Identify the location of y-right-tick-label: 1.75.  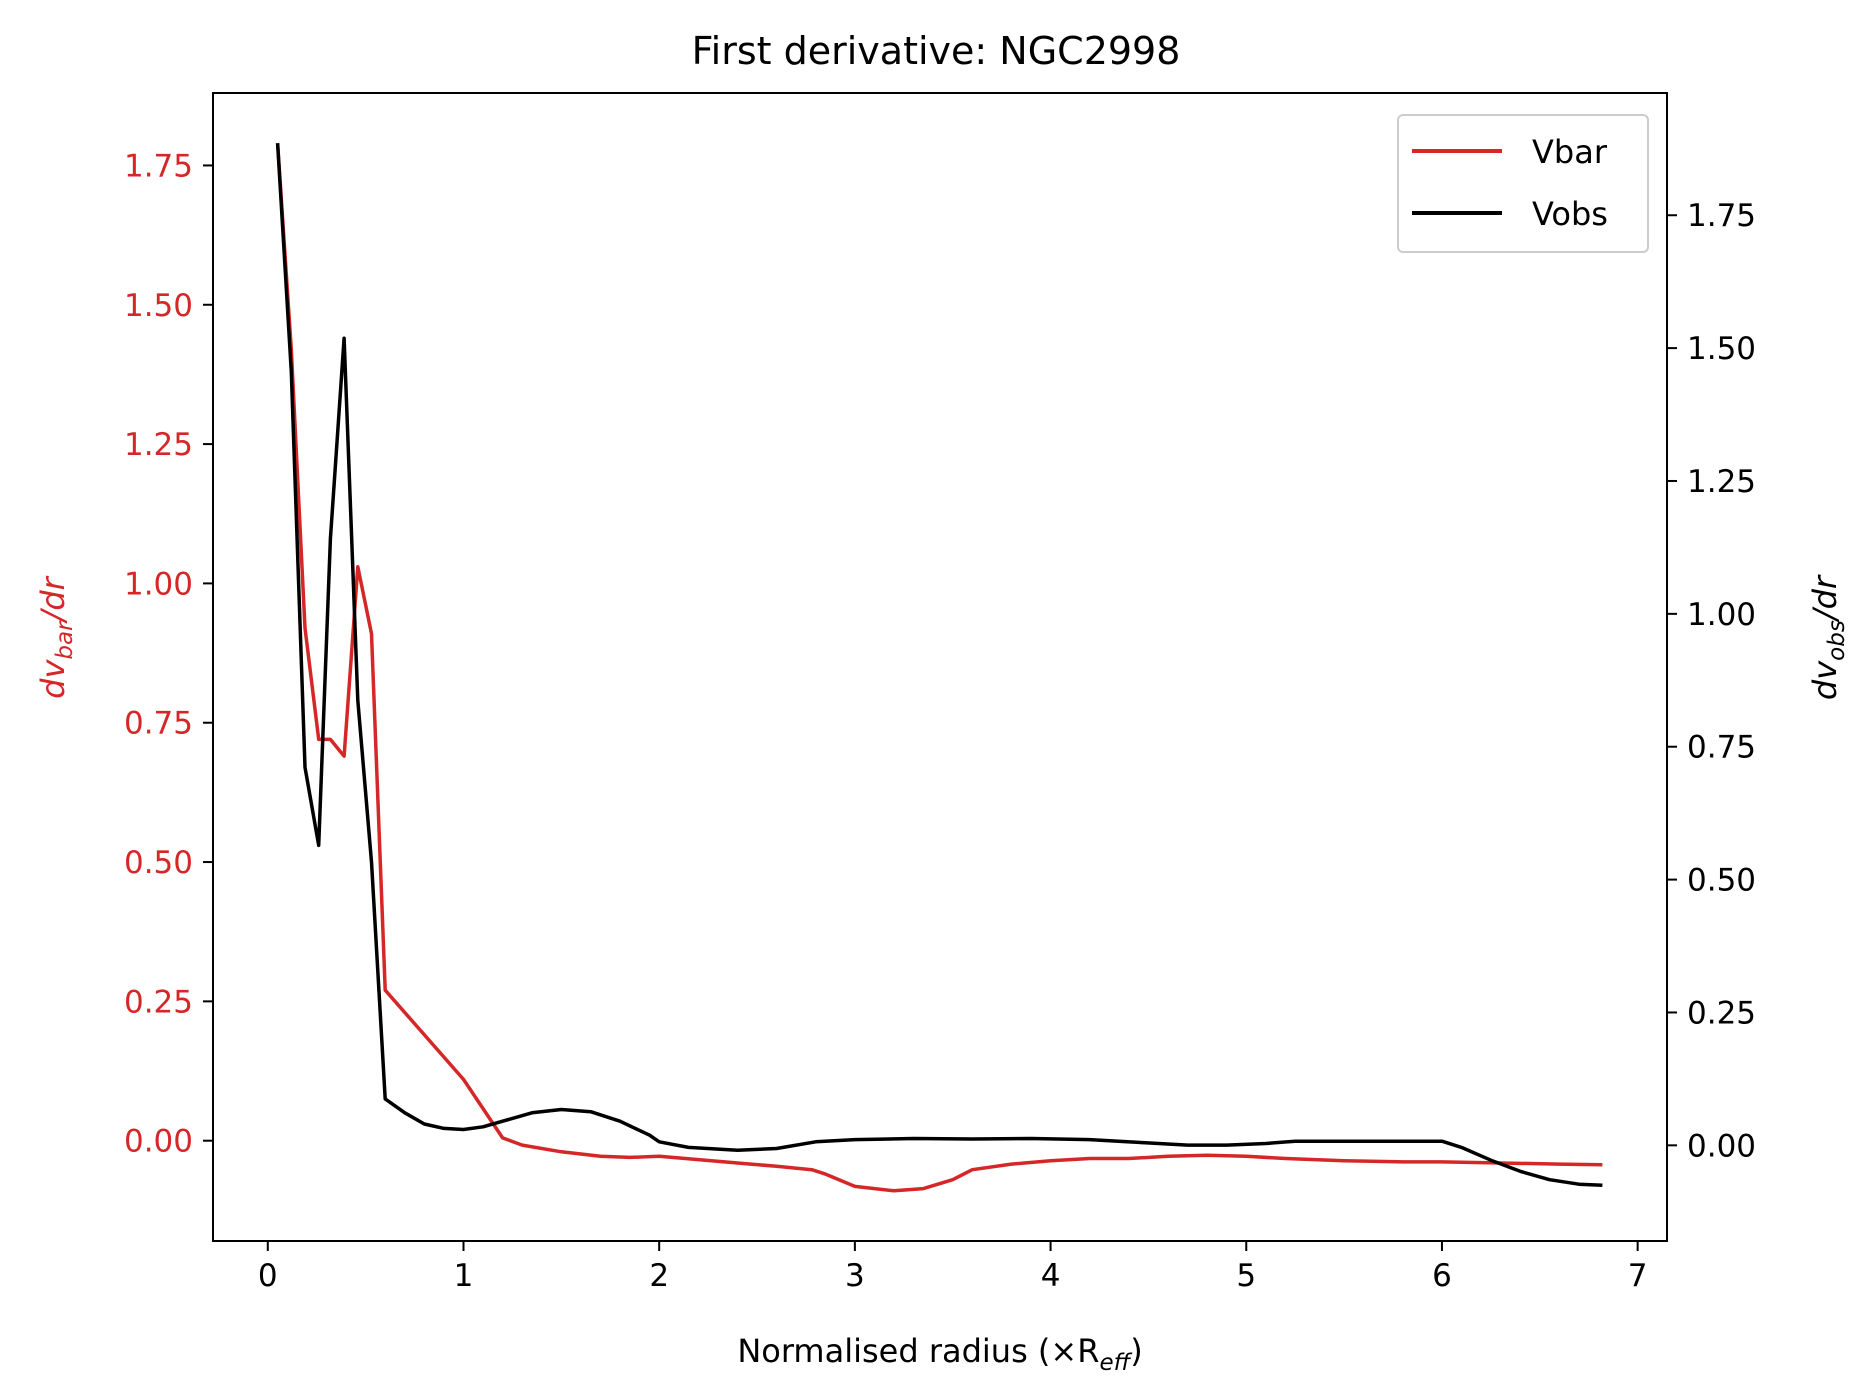
(1721, 216).